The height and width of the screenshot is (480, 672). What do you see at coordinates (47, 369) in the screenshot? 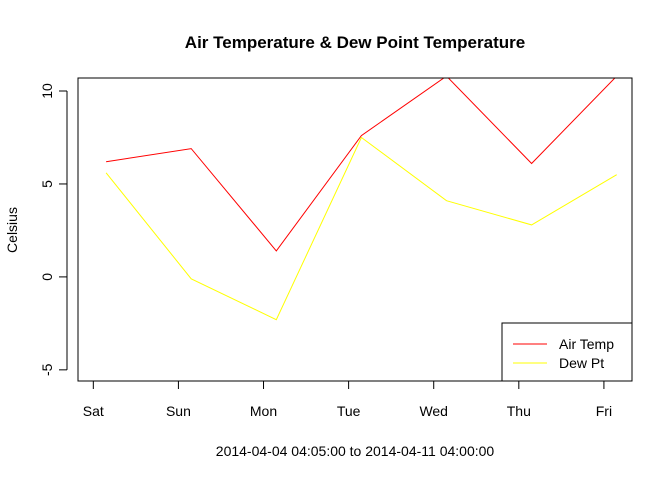
I see `y-tick-label: -5` at bounding box center [47, 369].